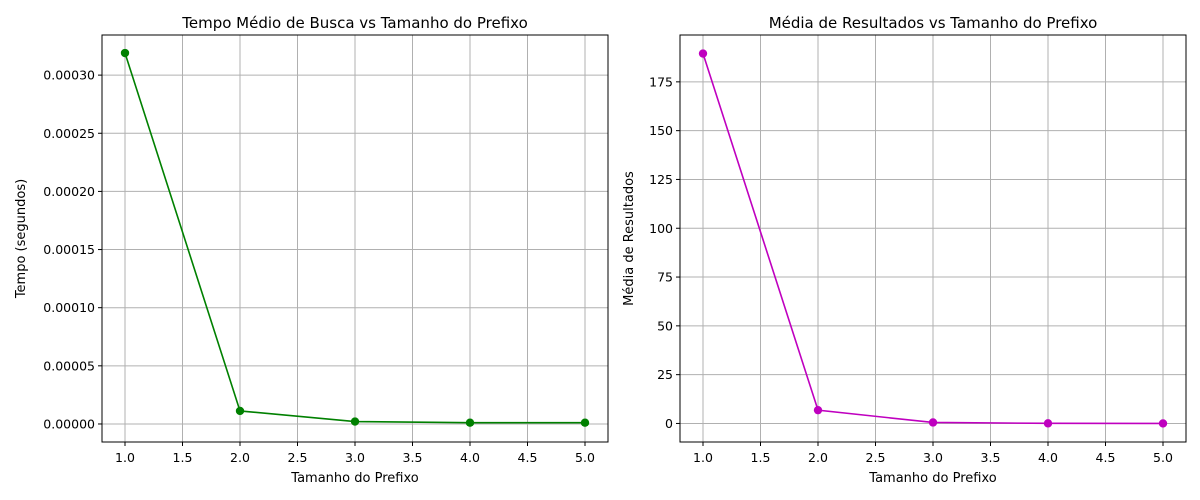 The width and height of the screenshot is (1200, 500). I want to click on y-tick-label: 50, so click(665, 325).